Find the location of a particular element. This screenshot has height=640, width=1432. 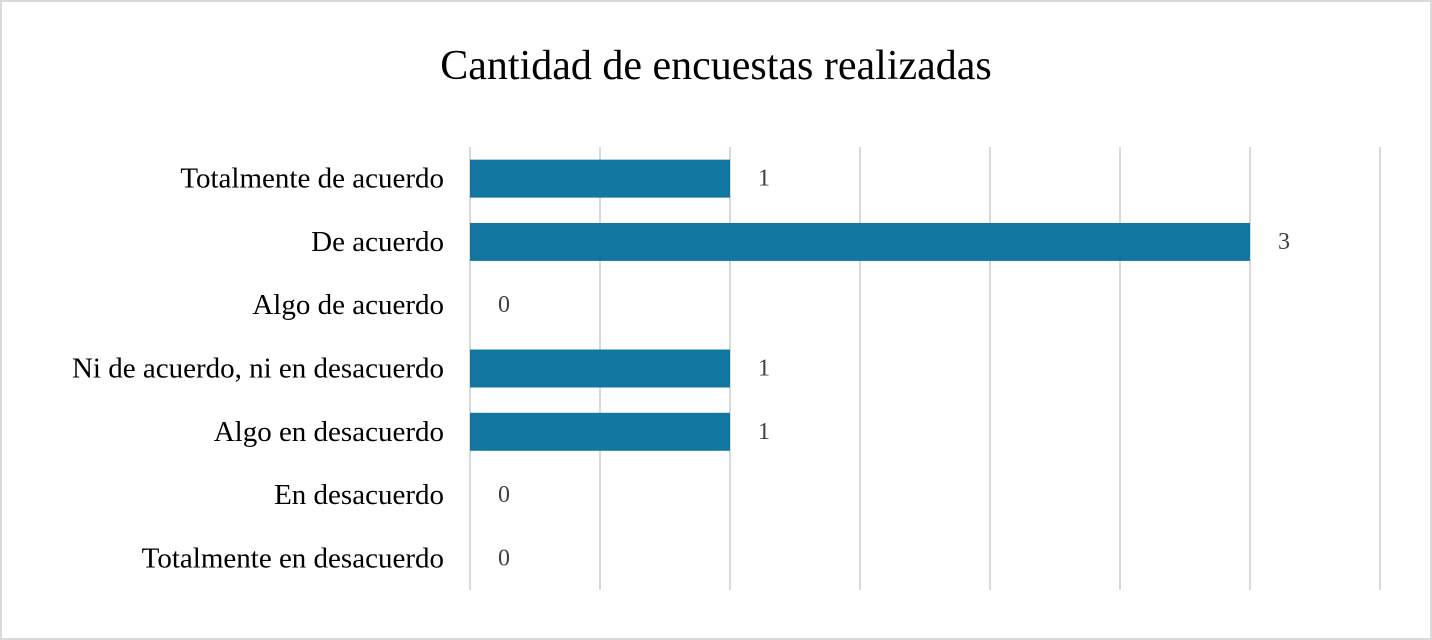

category-label: Algo de acuerdo is located at coordinates (348, 305).